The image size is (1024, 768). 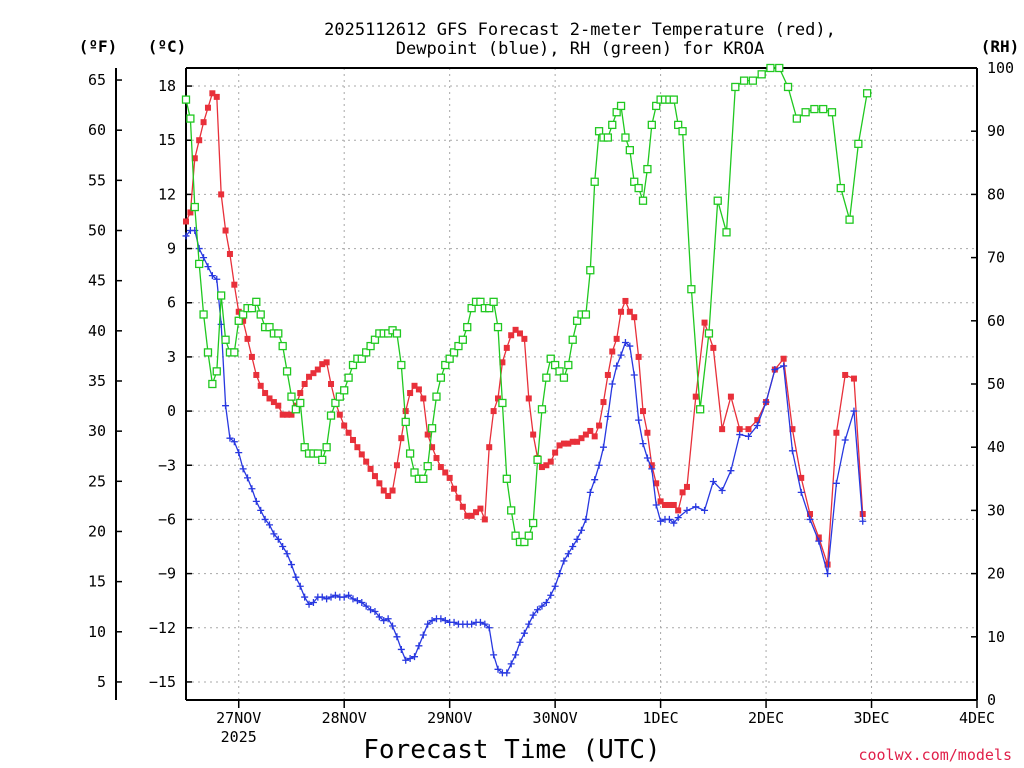 I want to click on time-tick-label: 2DEC, so click(x=766, y=718).